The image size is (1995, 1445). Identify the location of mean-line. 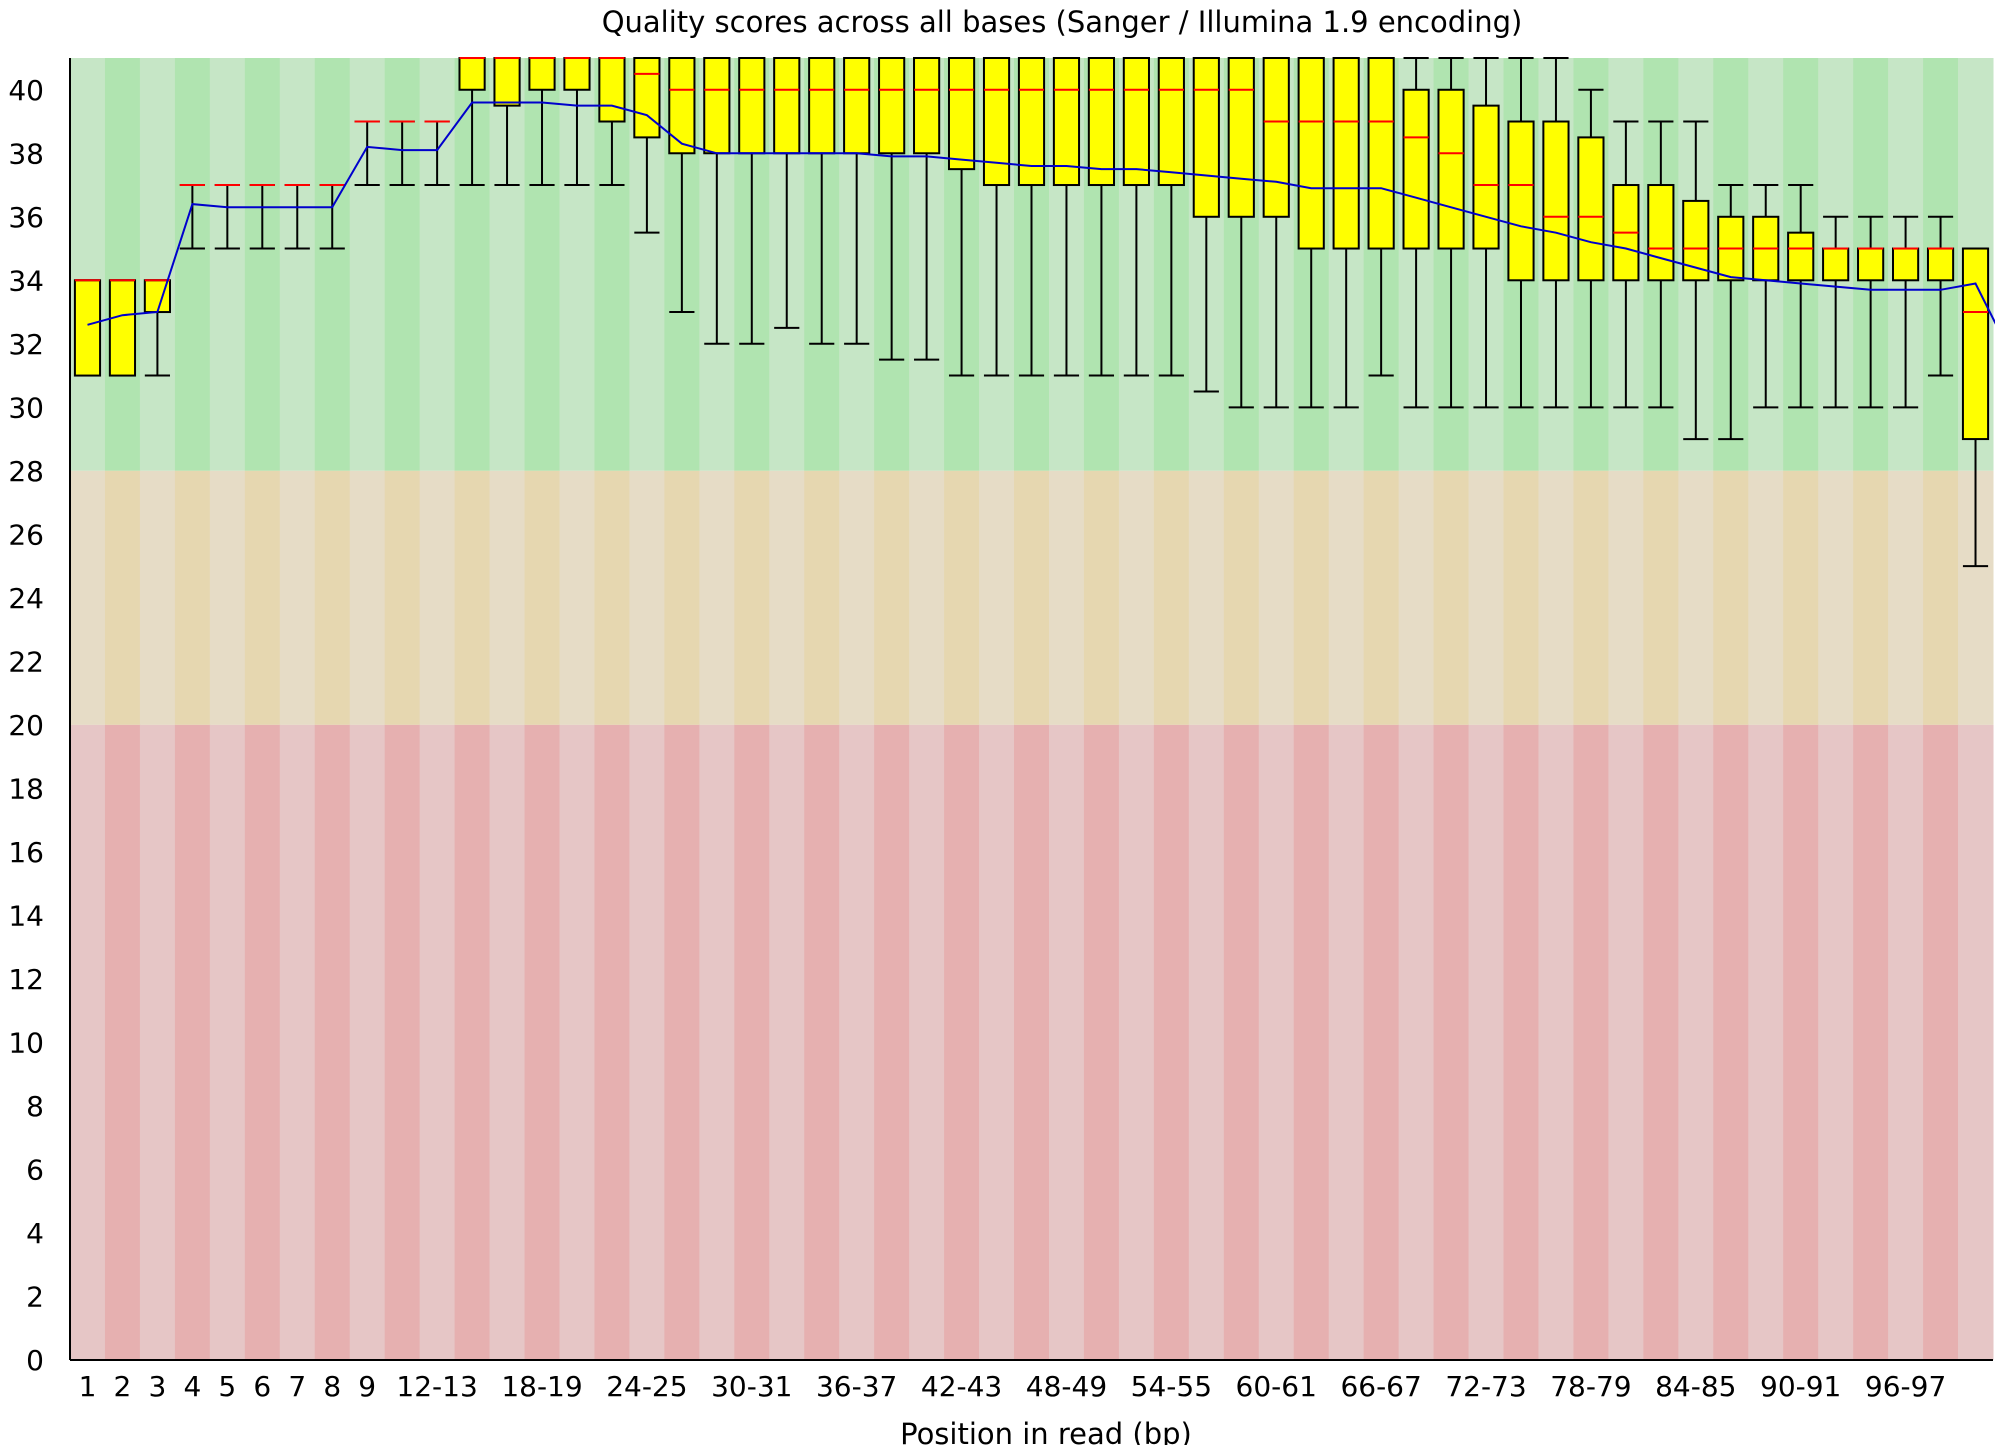
(1041, 213).